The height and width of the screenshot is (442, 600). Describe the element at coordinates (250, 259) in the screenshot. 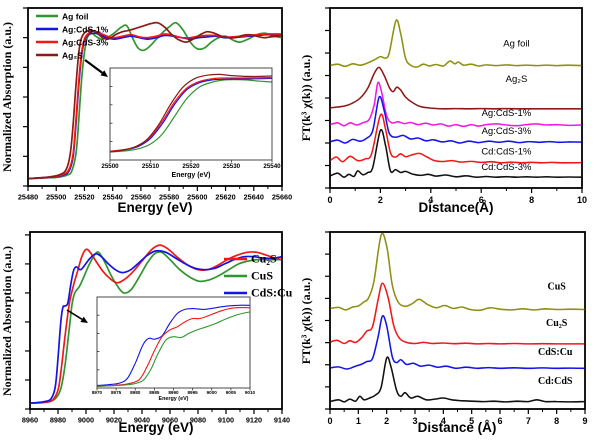

I see `legend-item-cu-s: Cu₂S` at that location.